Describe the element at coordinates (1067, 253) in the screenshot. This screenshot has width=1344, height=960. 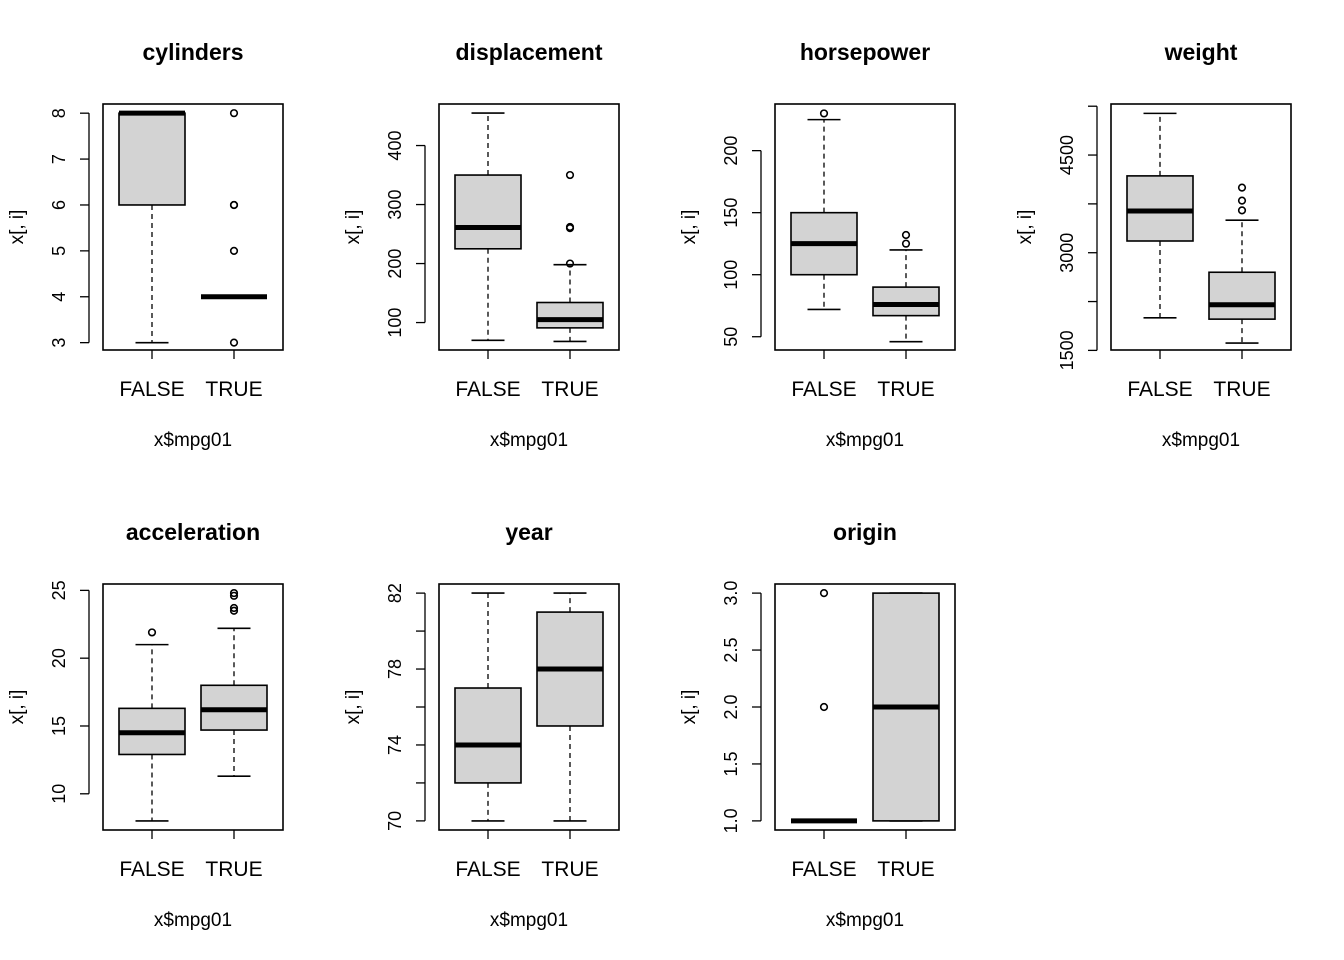
I see `y-tick-label: 3000` at that location.